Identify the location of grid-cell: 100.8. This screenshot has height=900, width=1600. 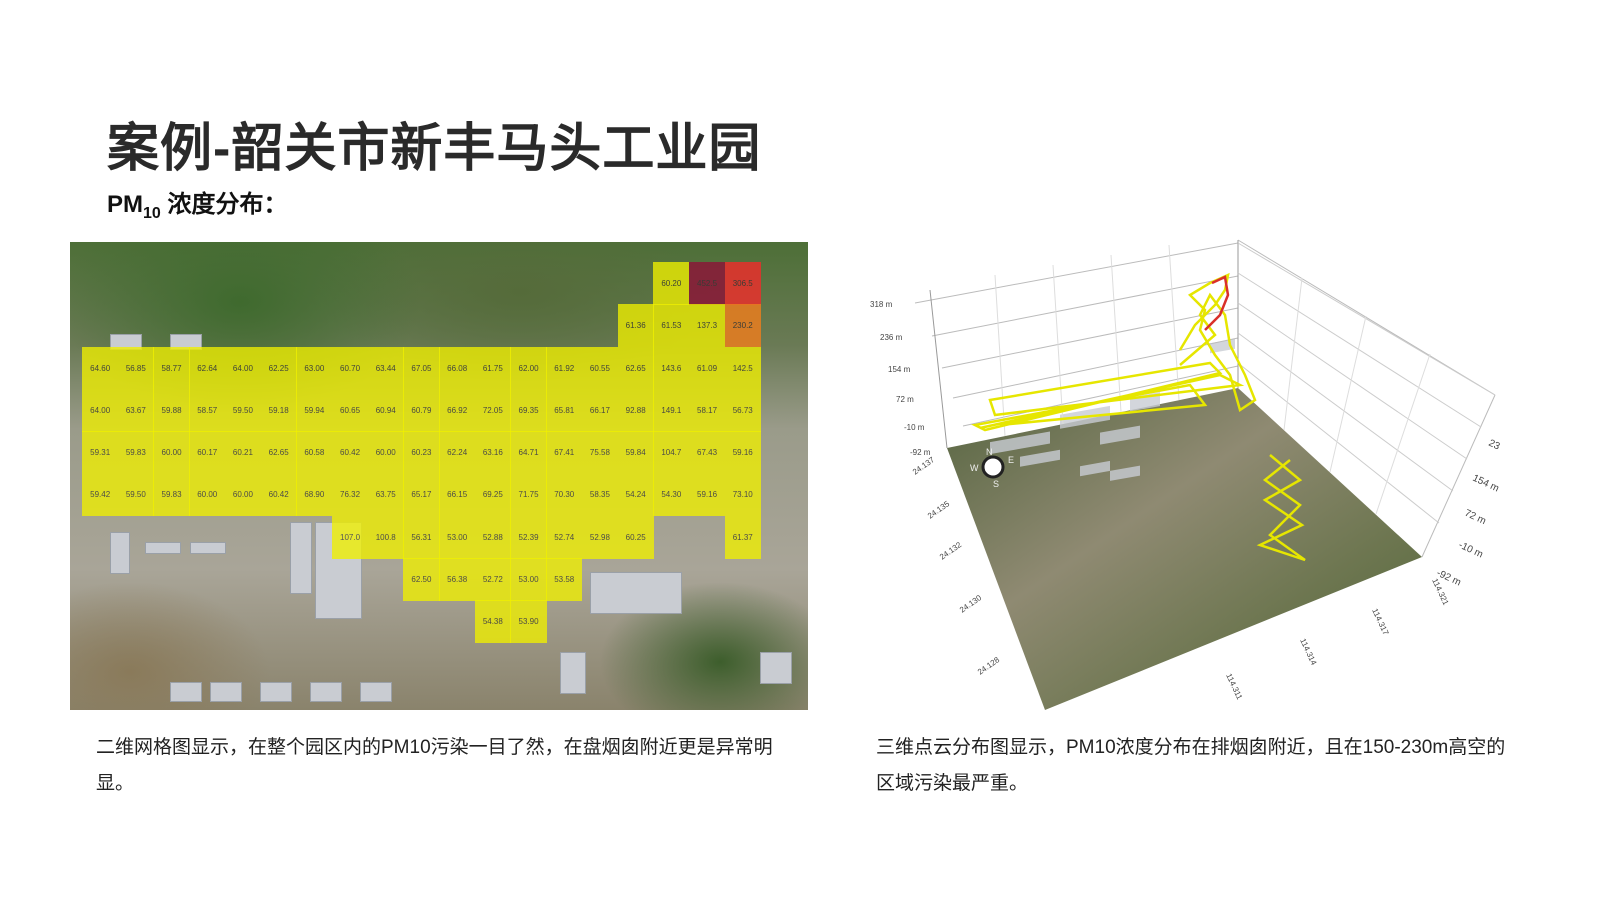
(385, 537).